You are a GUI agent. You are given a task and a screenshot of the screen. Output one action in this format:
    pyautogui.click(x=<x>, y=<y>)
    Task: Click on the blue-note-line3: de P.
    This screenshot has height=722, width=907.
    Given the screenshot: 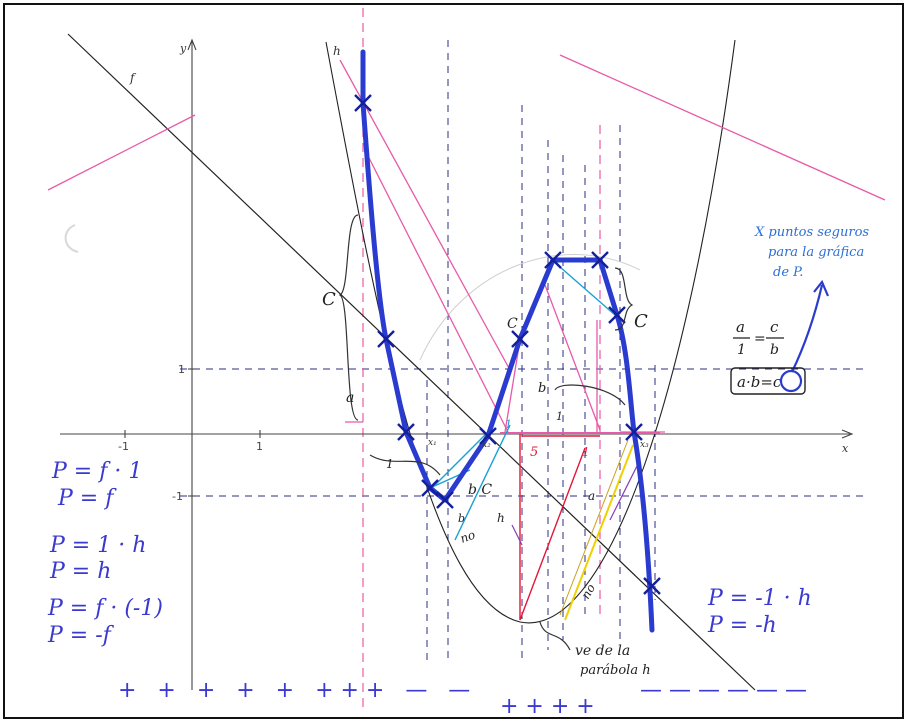 What is the action you would take?
    pyautogui.click(x=788, y=272)
    